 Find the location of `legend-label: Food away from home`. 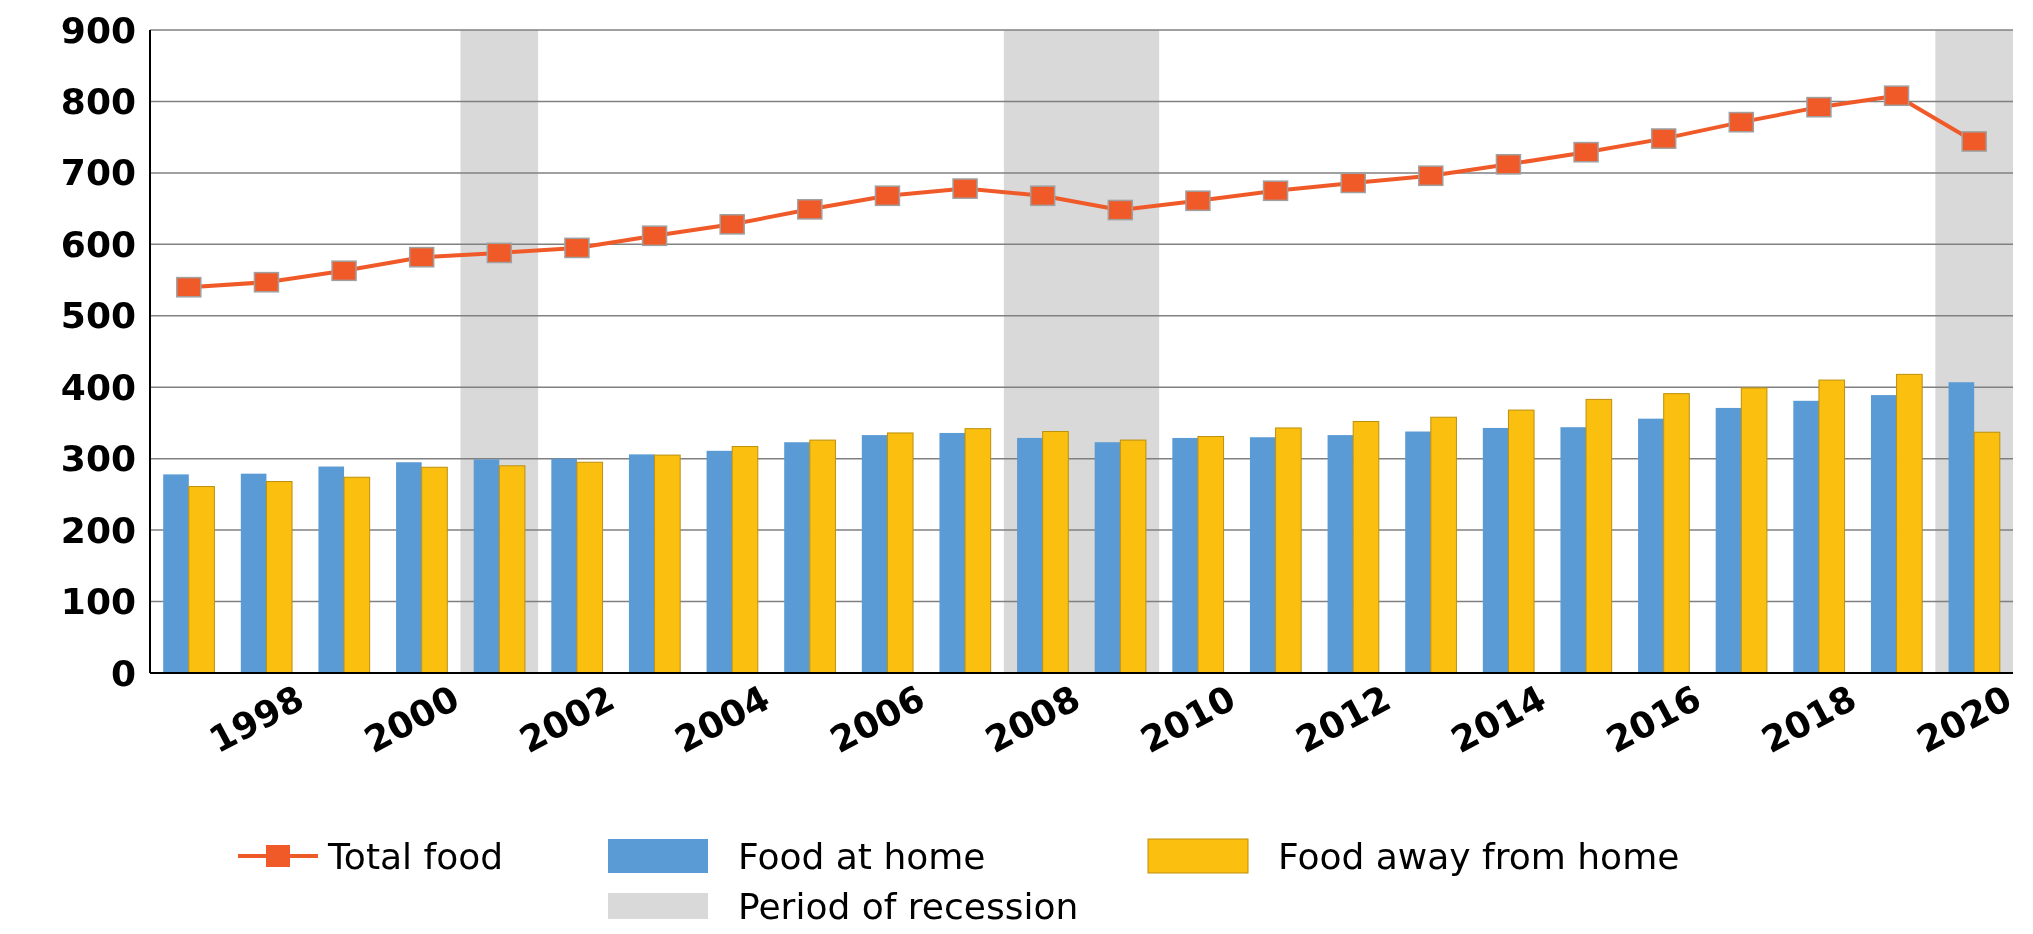

legend-label: Food away from home is located at coordinates (1479, 856).